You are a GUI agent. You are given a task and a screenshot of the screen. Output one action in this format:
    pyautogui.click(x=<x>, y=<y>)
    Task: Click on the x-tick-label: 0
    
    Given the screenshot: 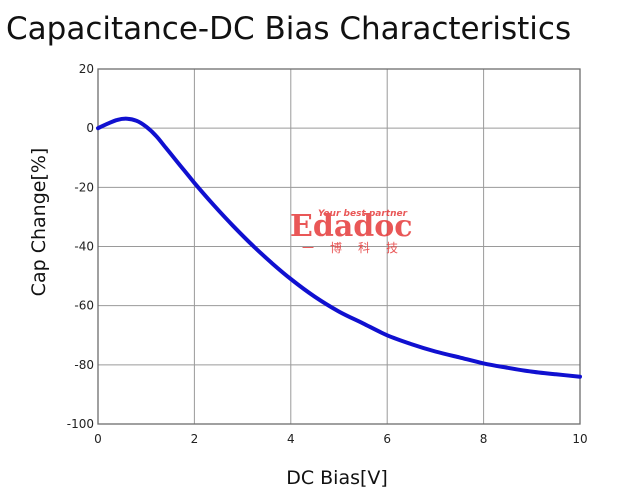 What is the action you would take?
    pyautogui.click(x=98, y=439)
    